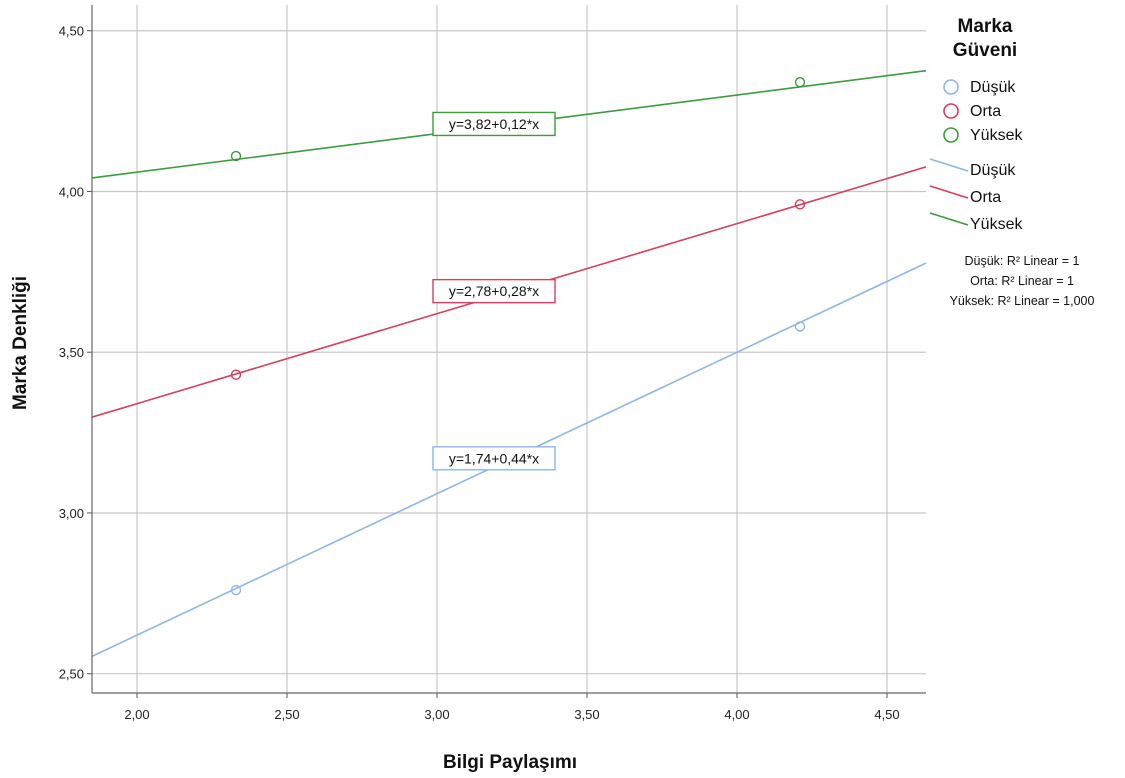  Describe the element at coordinates (985, 50) in the screenshot. I see `legend-title: Güveni` at that location.